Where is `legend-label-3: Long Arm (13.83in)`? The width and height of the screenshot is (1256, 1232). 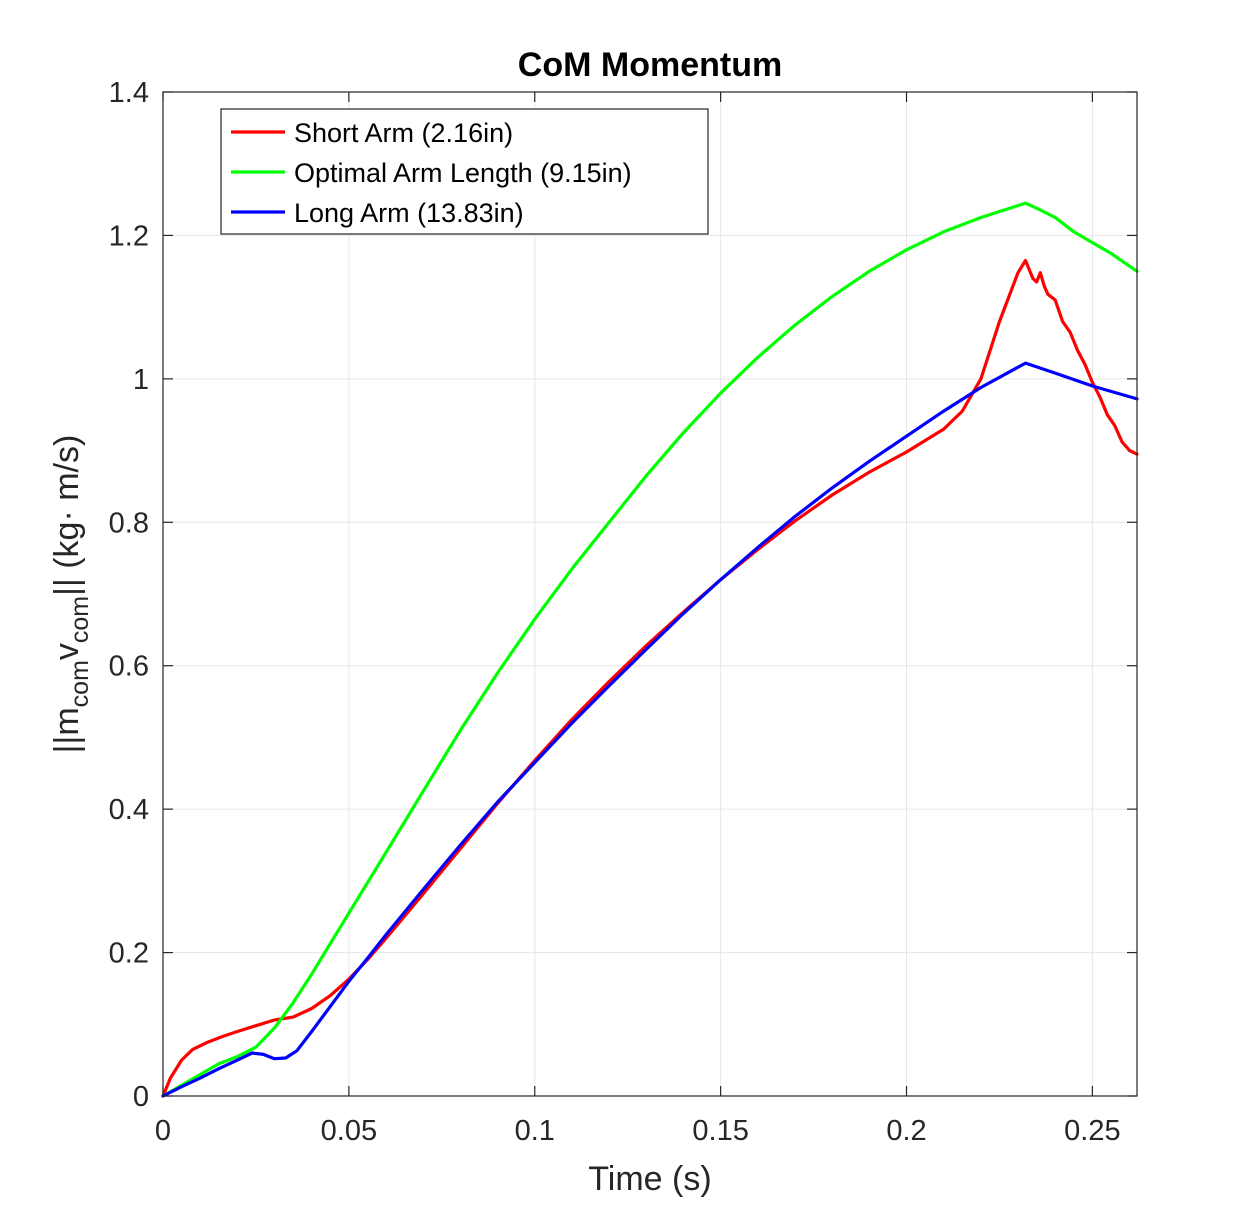
legend-label-3: Long Arm (13.83in) is located at coordinates (409, 213).